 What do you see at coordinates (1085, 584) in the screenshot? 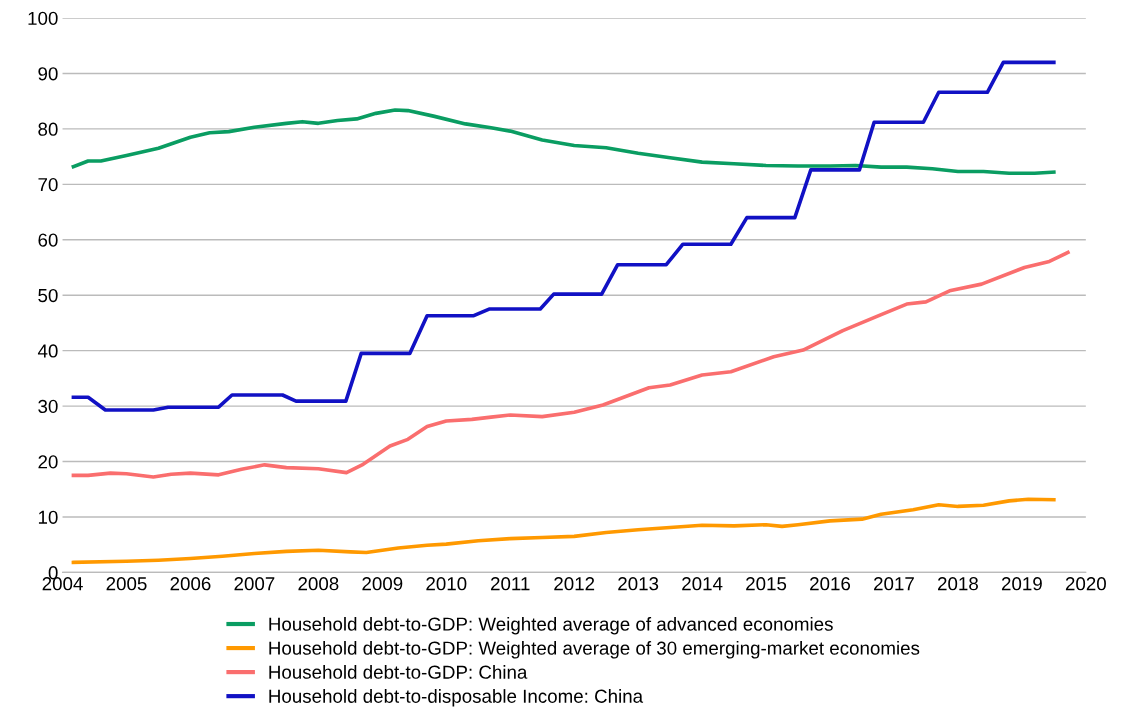
I see `x-tick-label: 2020` at bounding box center [1085, 584].